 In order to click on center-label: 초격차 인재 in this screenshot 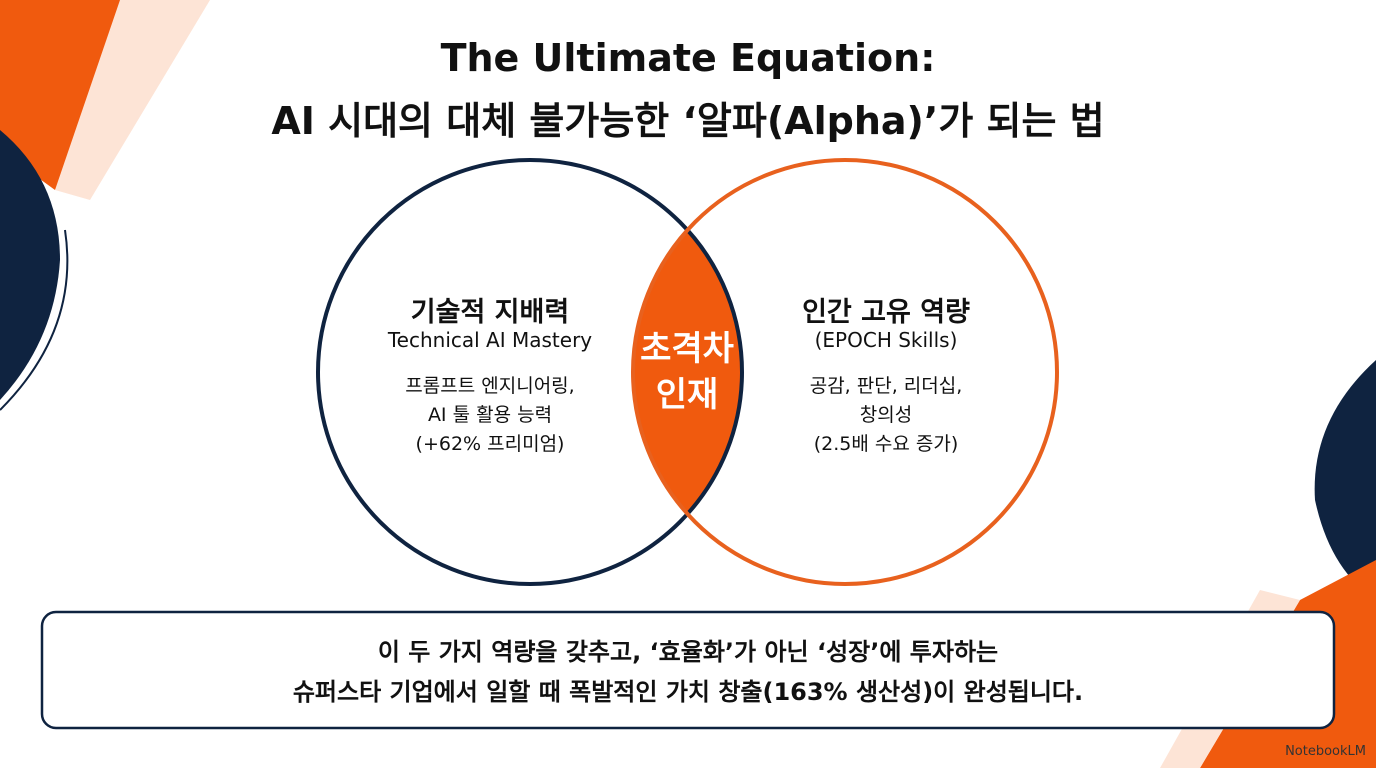, I will do `click(687, 372)`.